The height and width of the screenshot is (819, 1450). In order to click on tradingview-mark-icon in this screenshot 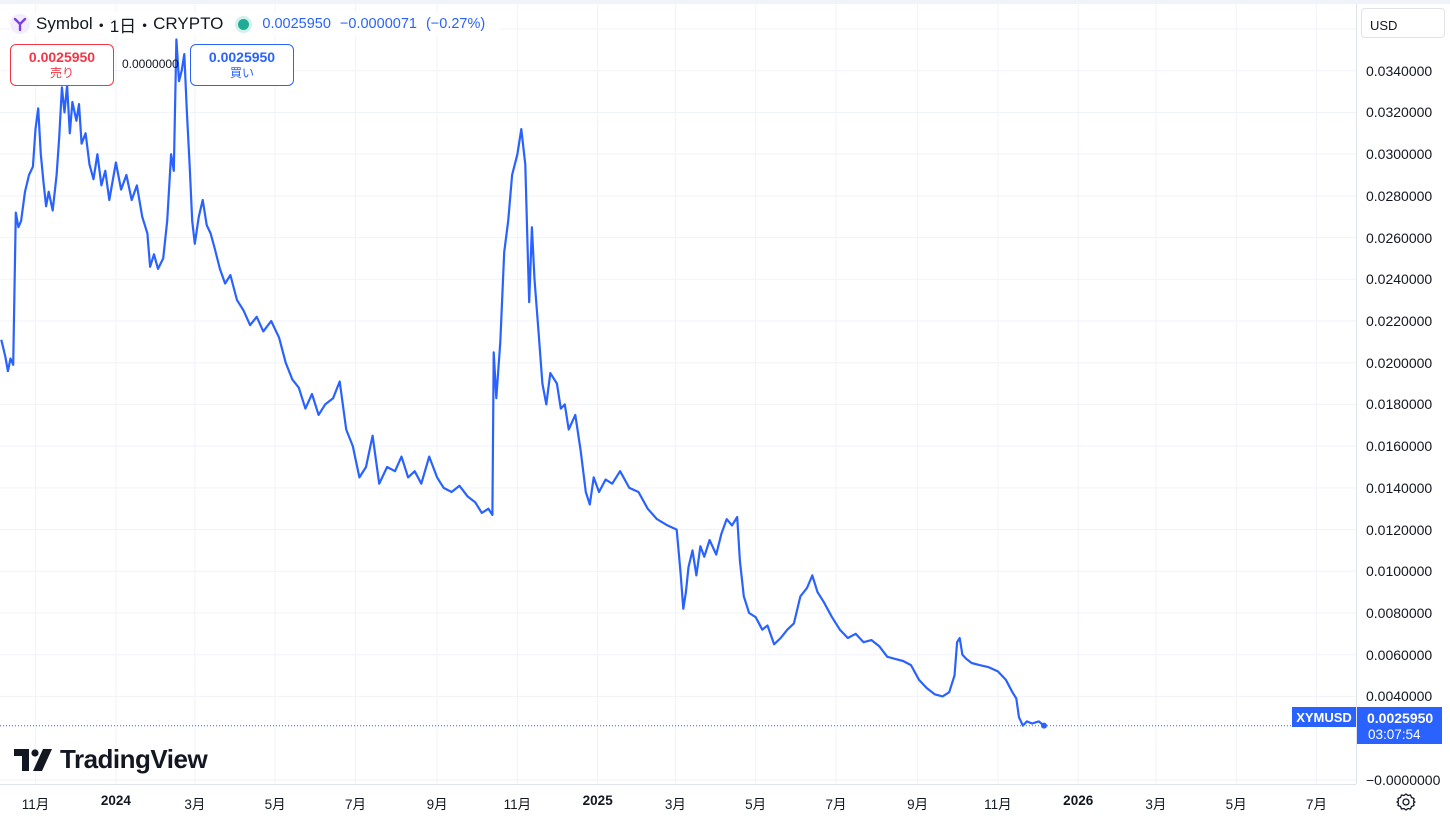, I will do `click(33, 760)`.